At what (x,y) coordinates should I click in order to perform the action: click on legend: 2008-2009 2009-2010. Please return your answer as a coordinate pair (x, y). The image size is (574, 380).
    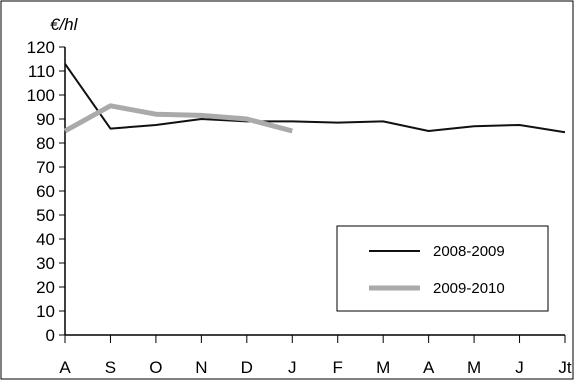
    Looking at the image, I should click on (442, 268).